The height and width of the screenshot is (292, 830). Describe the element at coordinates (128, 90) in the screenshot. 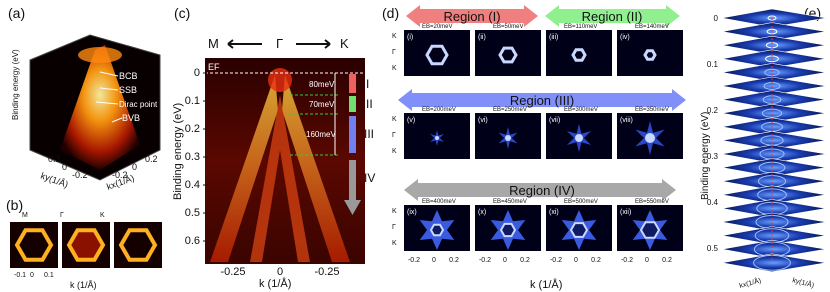

I see `annotation: SSB` at that location.